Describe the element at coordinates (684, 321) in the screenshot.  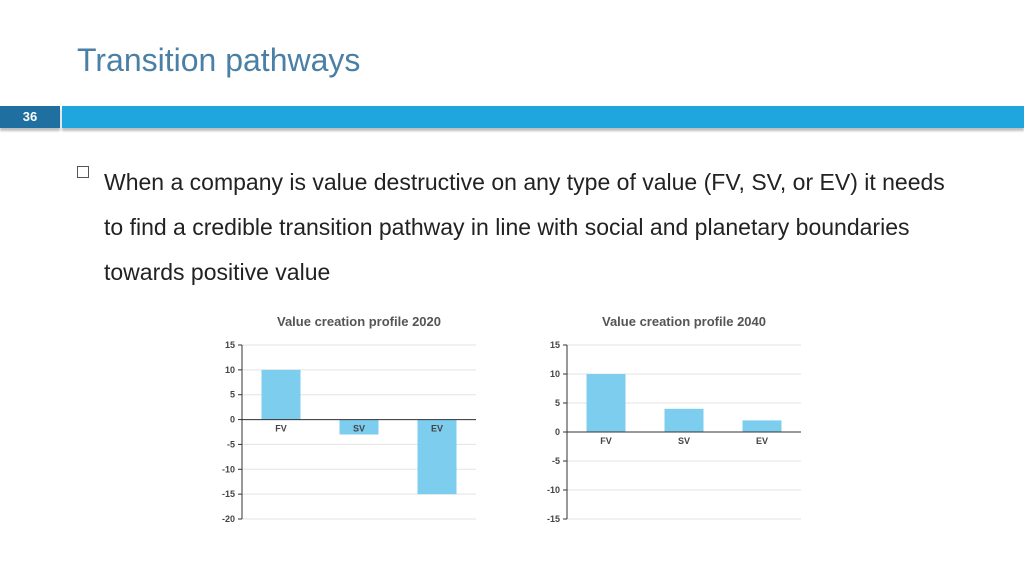
I see `chart-title: Value creation profile 2040` at that location.